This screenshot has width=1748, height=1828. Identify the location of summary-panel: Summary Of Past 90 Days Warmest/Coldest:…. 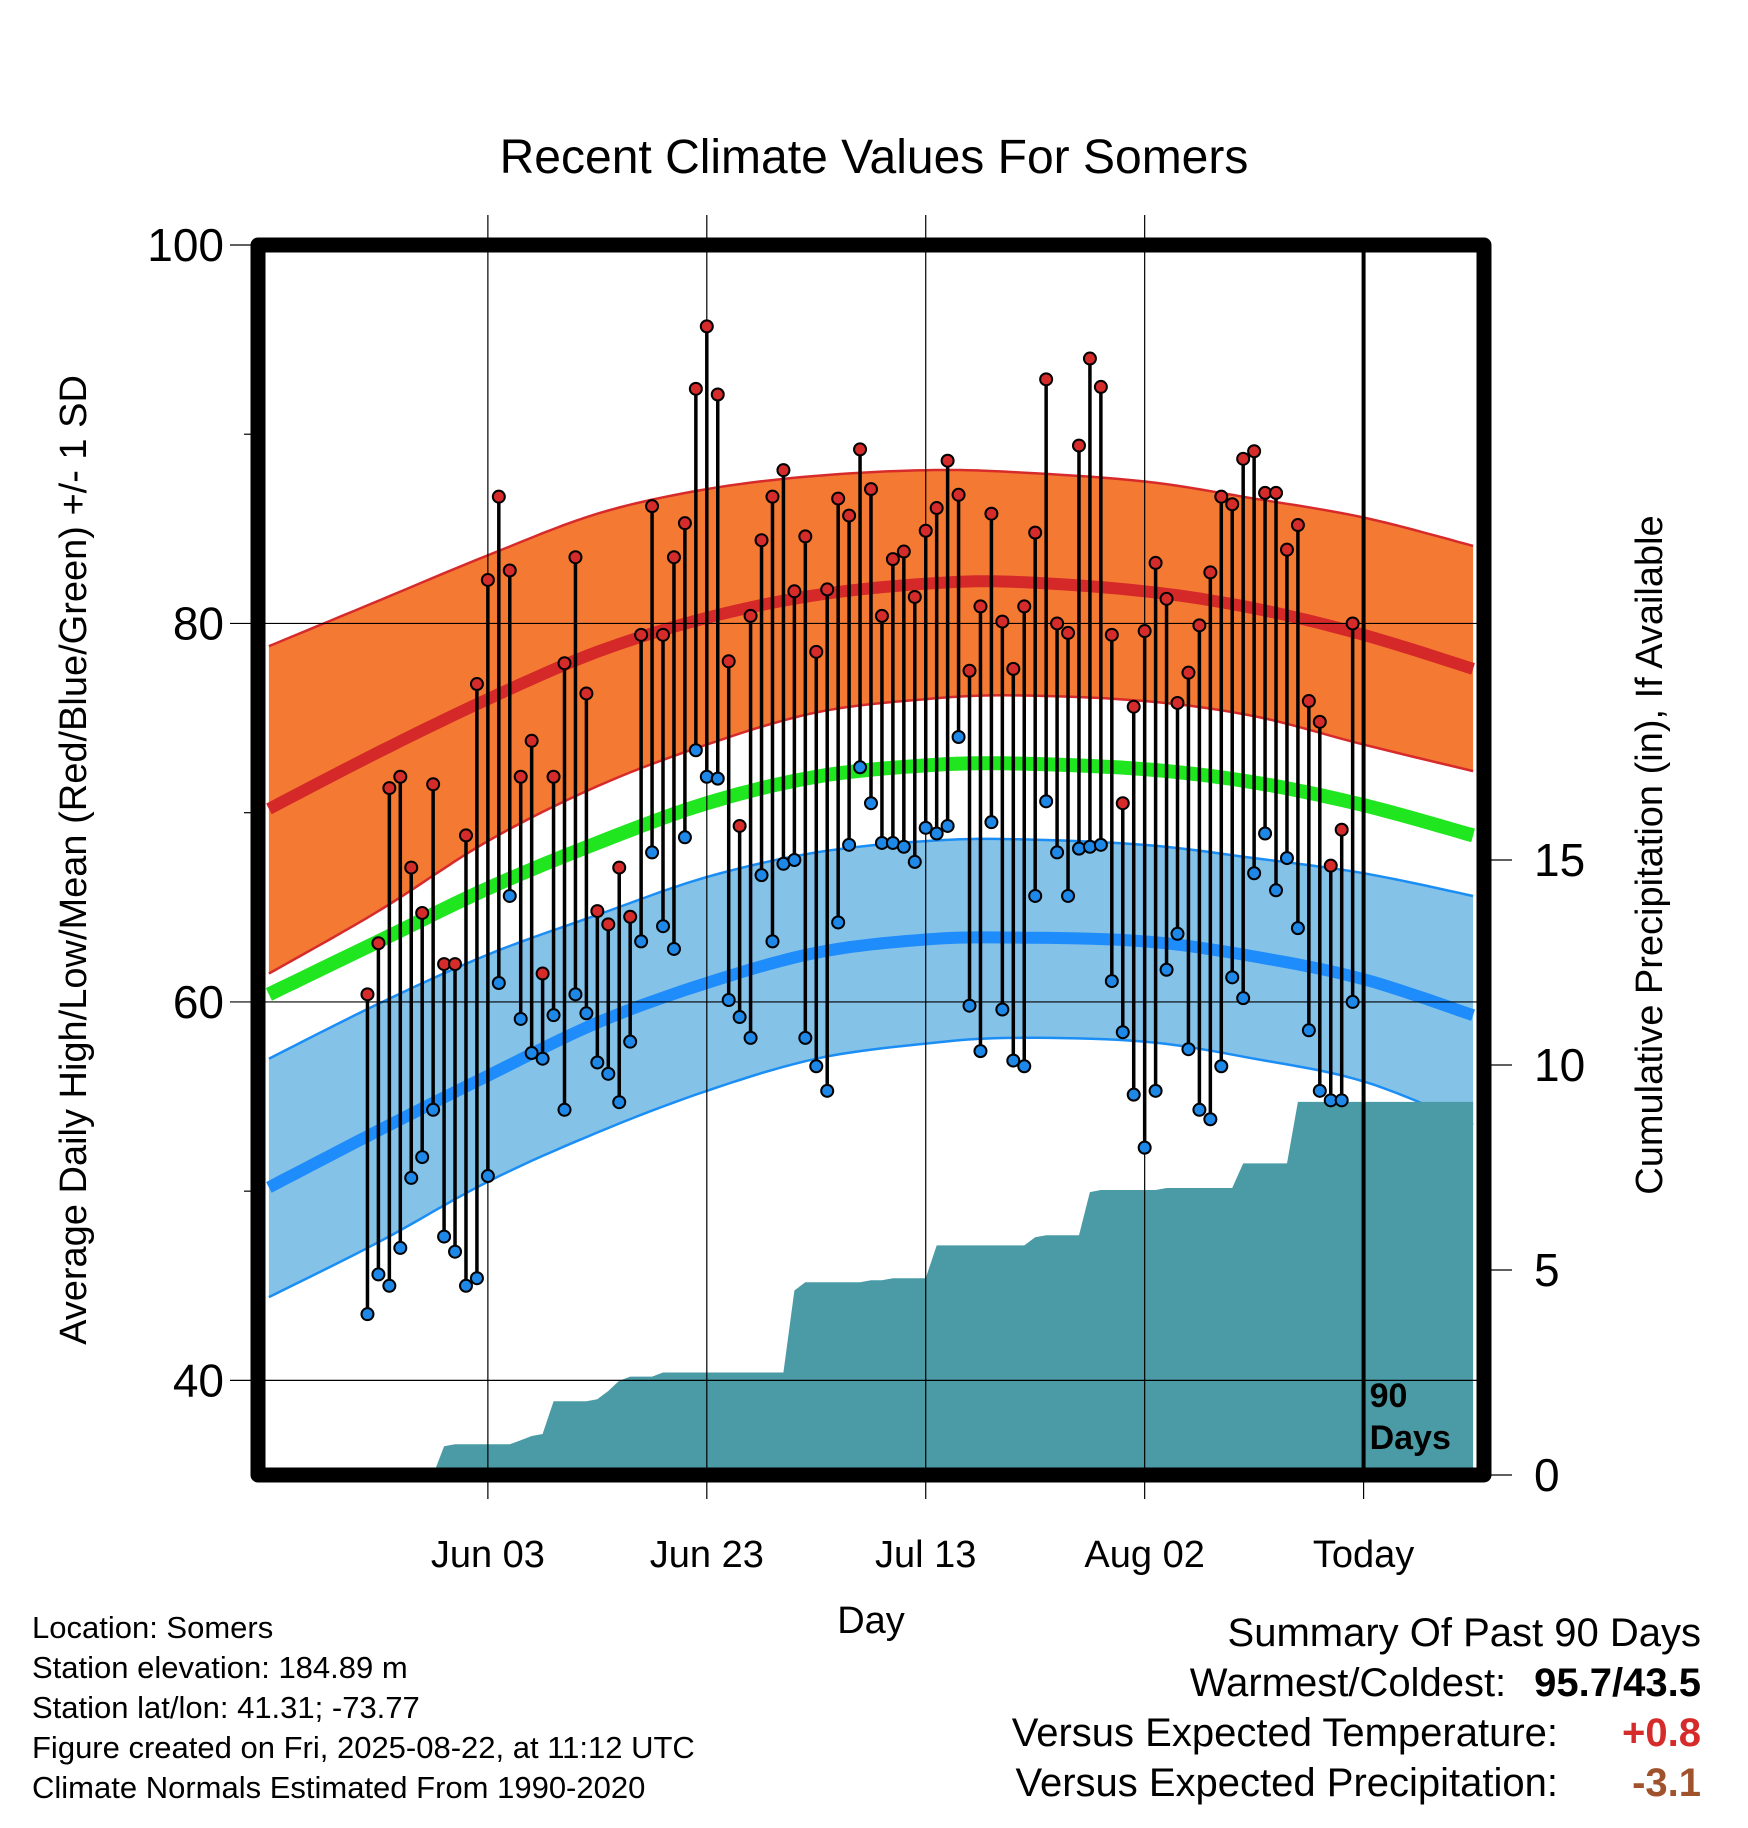
(1251, 1708).